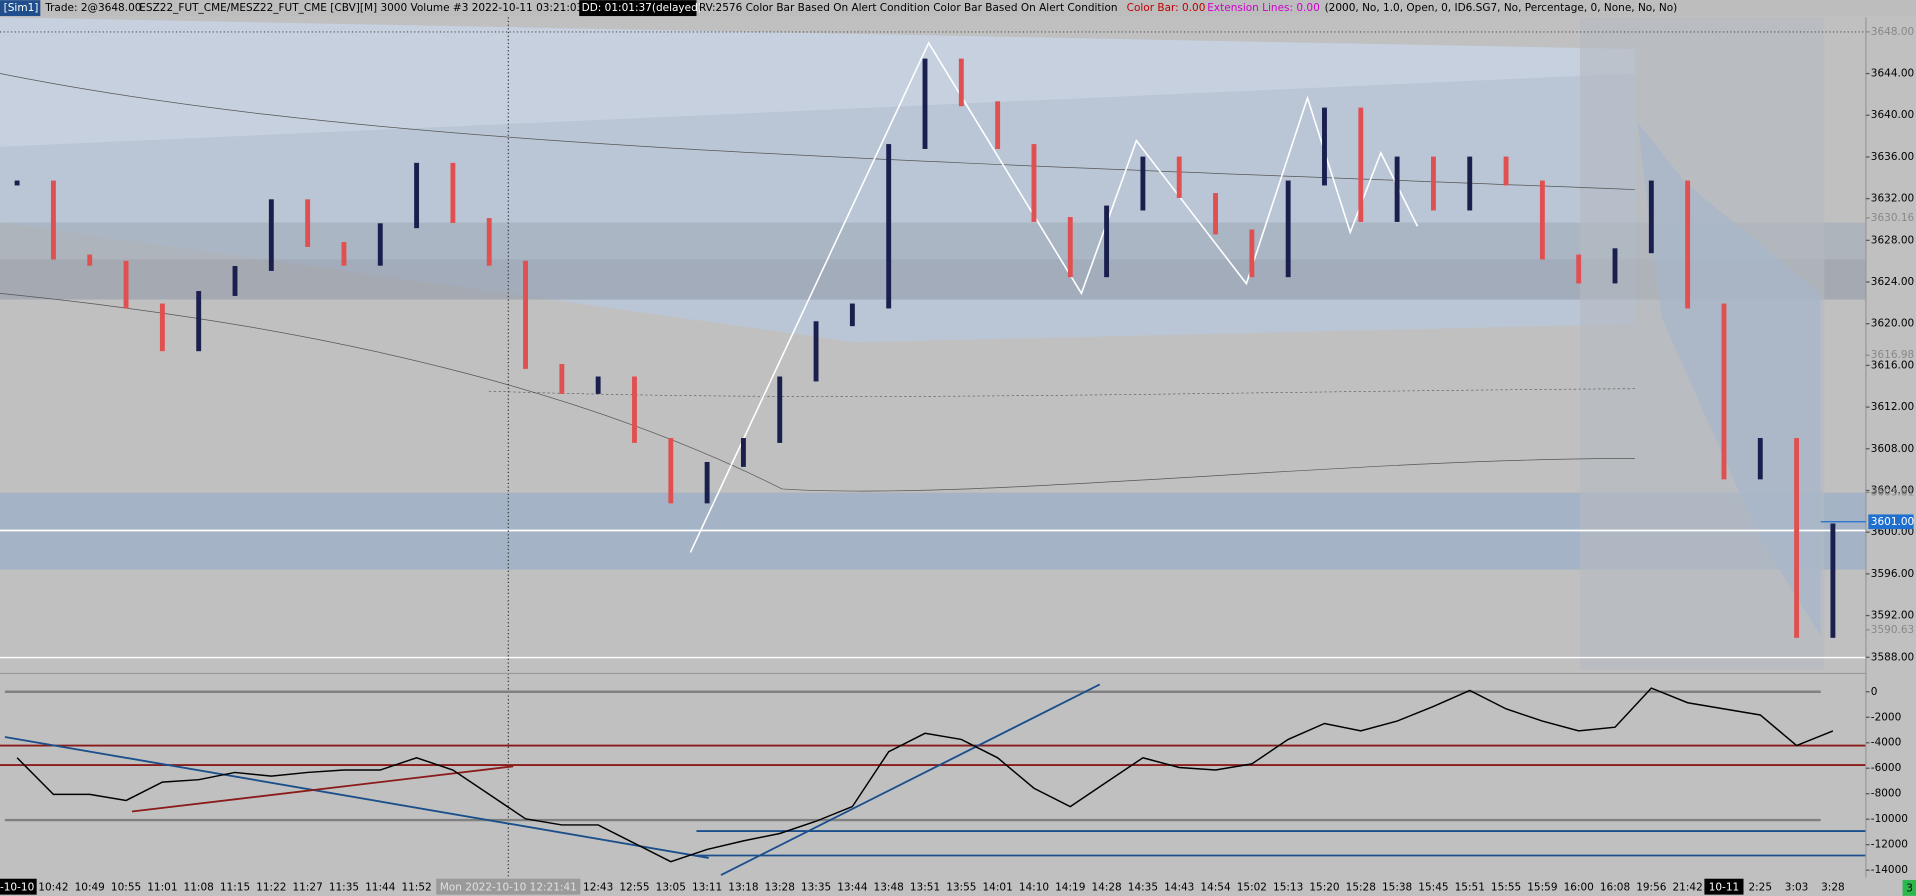 This screenshot has height=896, width=1916. What do you see at coordinates (1892, 490) in the screenshot?
I see `y-tick-label: 3604.00` at bounding box center [1892, 490].